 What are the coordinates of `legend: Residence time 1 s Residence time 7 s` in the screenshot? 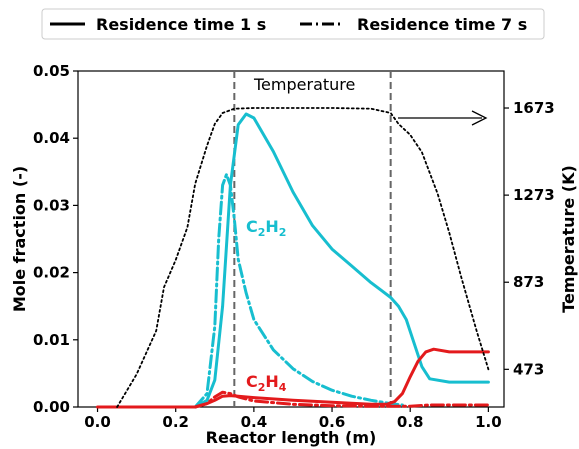 It's located at (293, 24).